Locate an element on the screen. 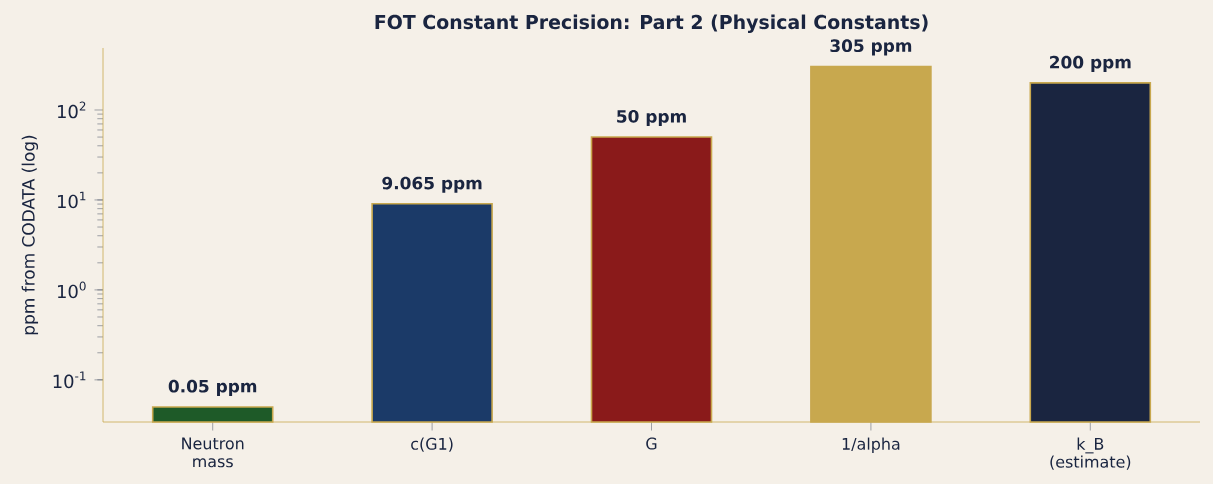 This screenshot has height=484, width=1213. data-label: 200 ppm is located at coordinates (1090, 63).